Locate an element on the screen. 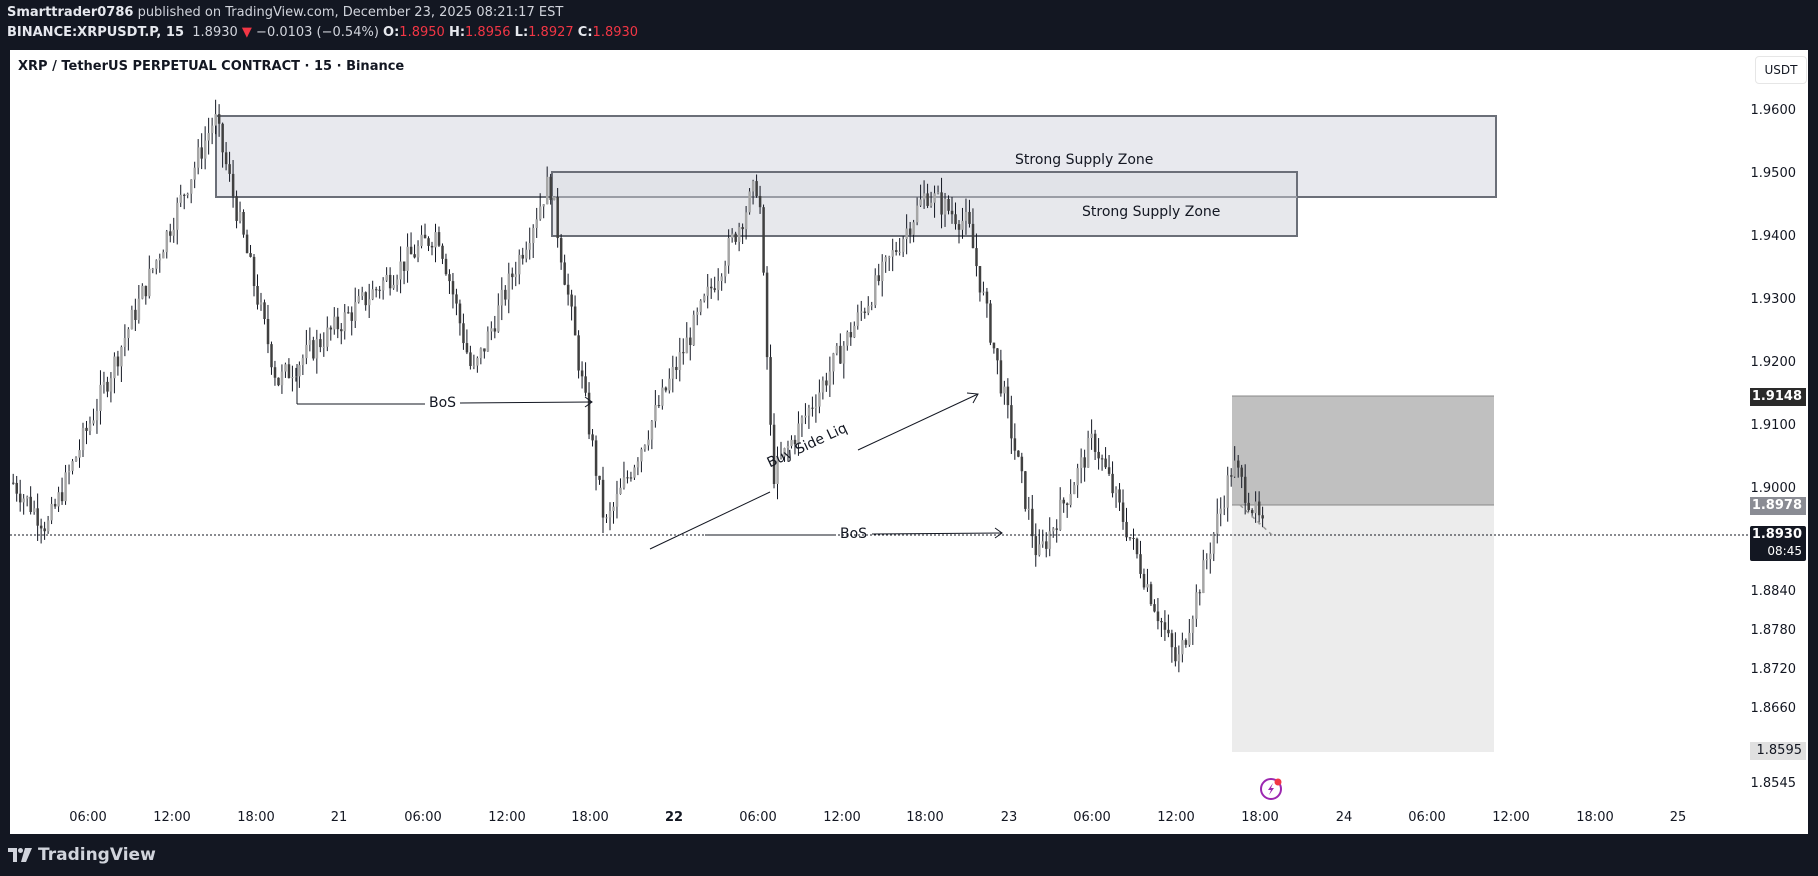 The height and width of the screenshot is (876, 1818). last-price: 1.8930 is located at coordinates (215, 32).